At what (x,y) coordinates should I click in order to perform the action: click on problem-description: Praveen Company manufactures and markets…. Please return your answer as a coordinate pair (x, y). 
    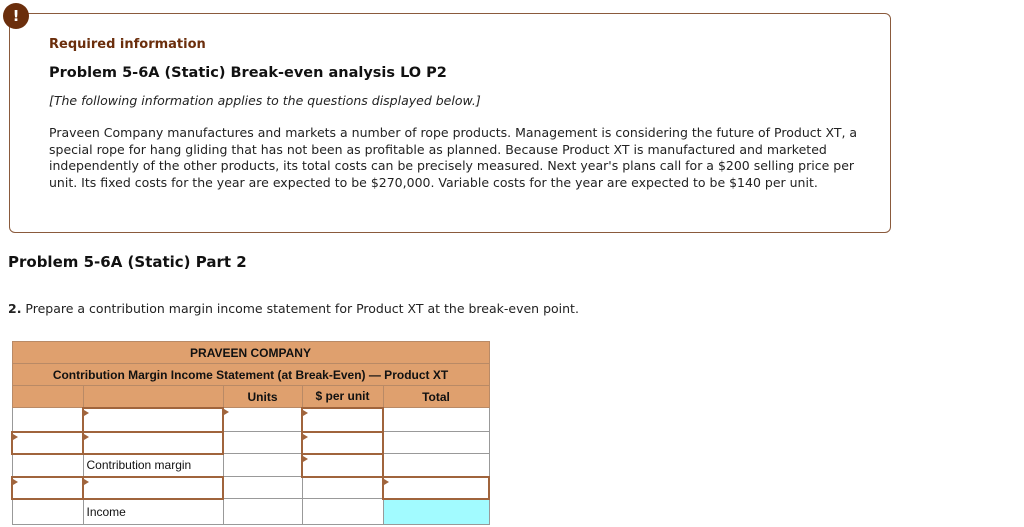
    Looking at the image, I should click on (453, 157).